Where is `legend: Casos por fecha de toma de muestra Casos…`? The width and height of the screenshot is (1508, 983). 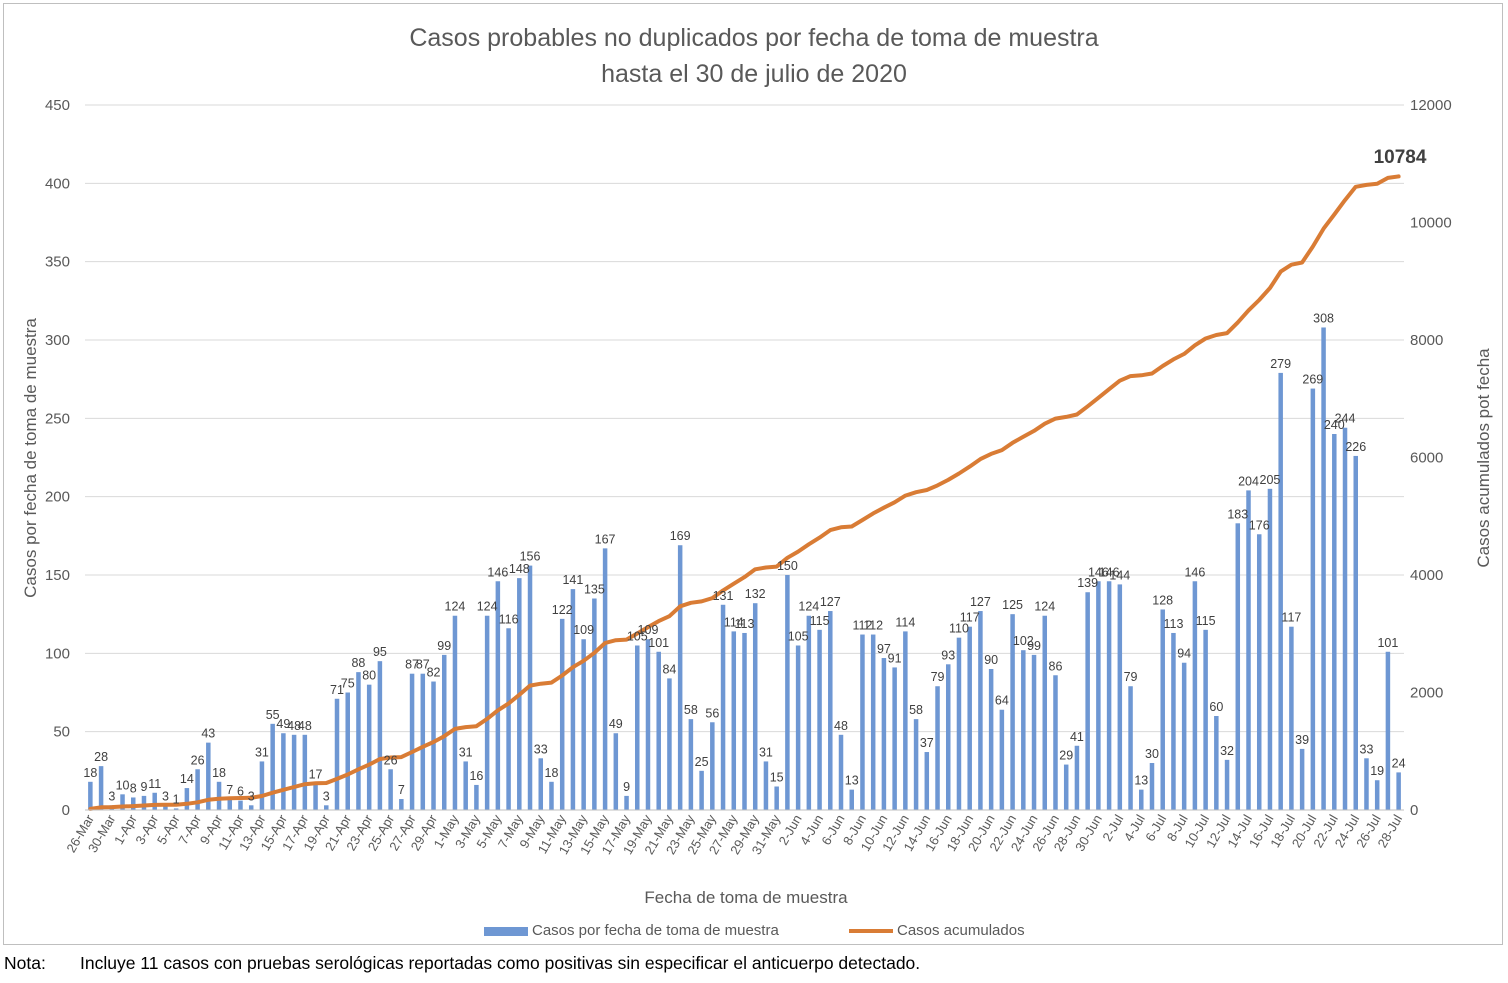 legend: Casos por fecha de toma de muestra Casos… is located at coordinates (754, 932).